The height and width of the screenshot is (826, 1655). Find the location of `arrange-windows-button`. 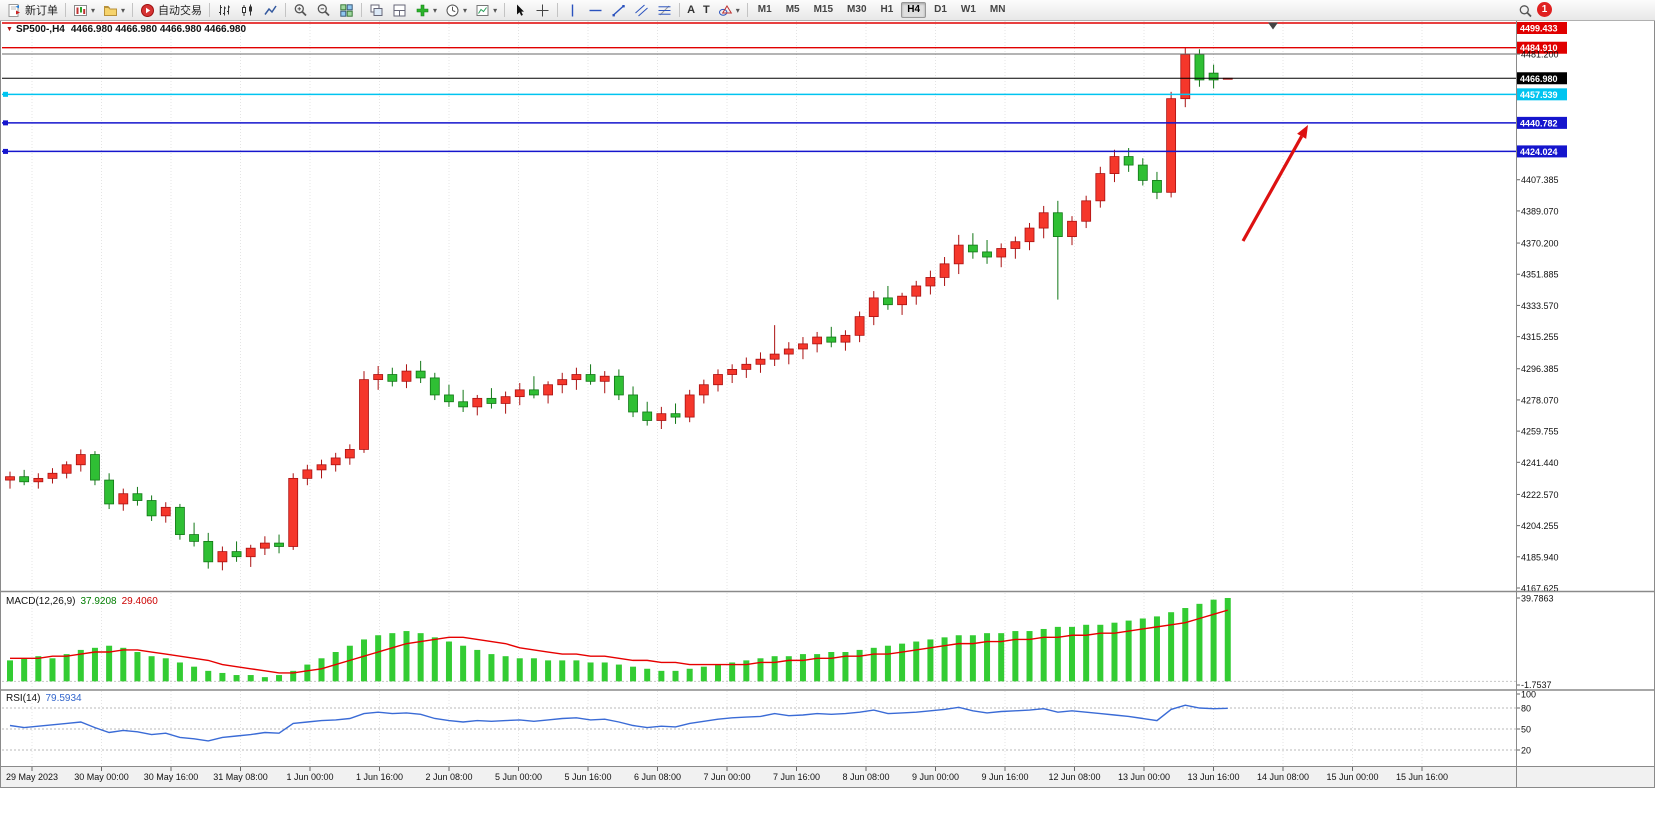

arrange-windows-button is located at coordinates (399, 10).